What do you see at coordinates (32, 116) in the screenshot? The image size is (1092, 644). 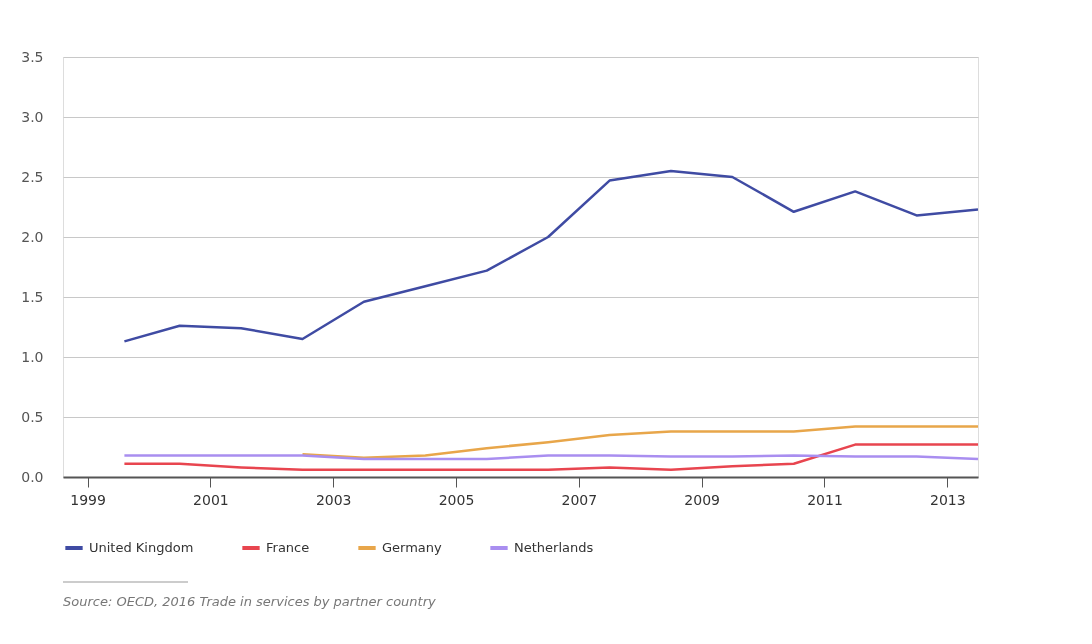 I see `y-tick-label: 3.0` at bounding box center [32, 116].